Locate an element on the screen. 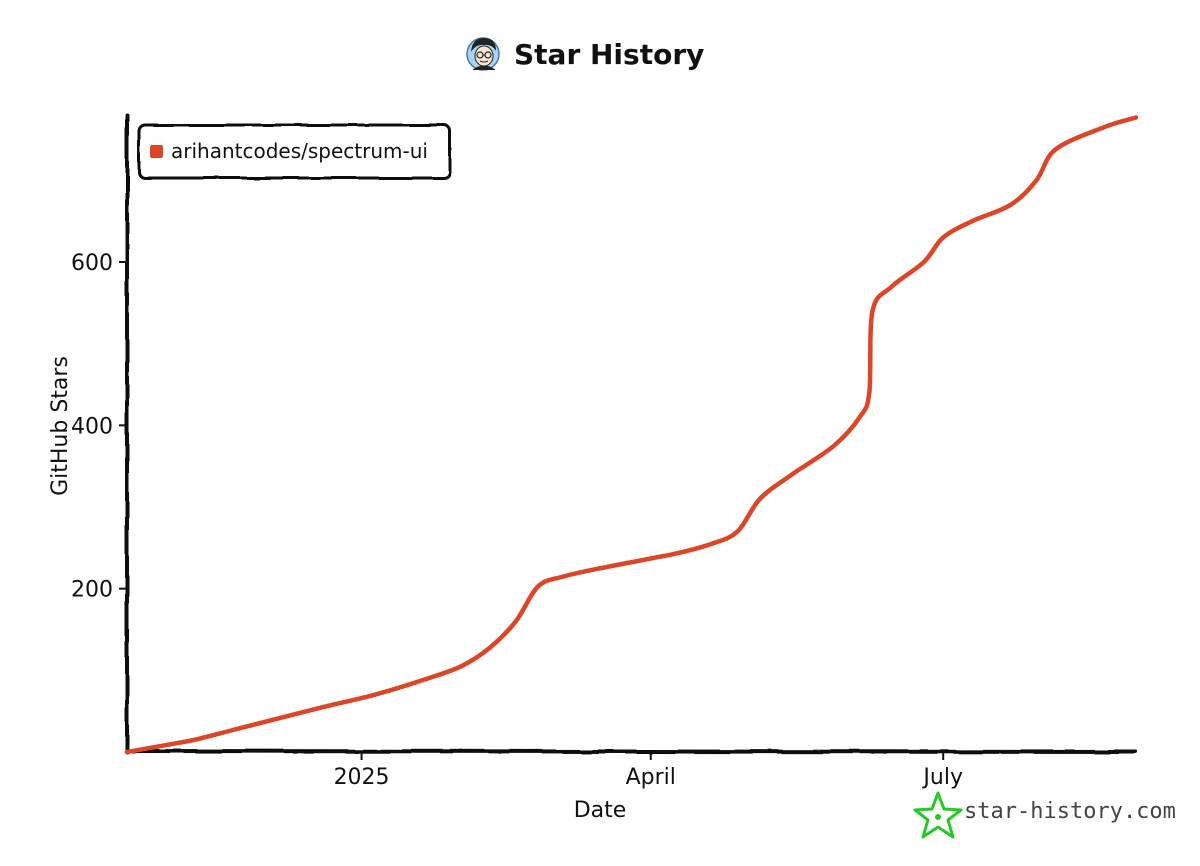  x-tick-label: 2025 is located at coordinates (362, 777).